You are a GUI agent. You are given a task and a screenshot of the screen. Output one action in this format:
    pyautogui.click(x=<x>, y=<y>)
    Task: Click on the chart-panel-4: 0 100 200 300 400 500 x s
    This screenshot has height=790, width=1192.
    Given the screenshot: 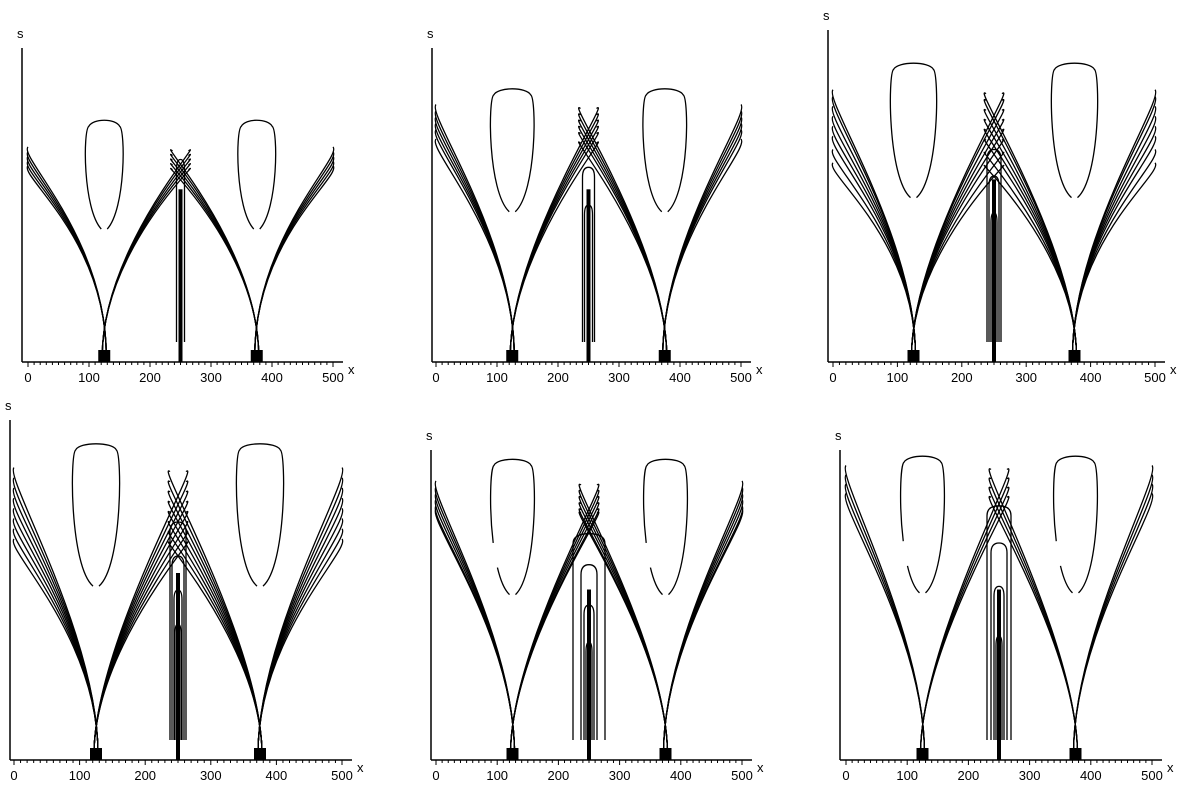 What is the action you would take?
    pyautogui.click(x=184, y=590)
    